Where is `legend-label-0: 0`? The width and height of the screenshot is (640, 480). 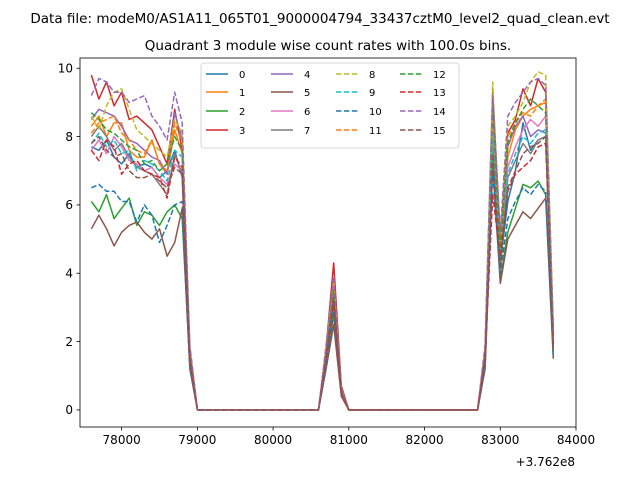 legend-label-0: 0 is located at coordinates (242, 75).